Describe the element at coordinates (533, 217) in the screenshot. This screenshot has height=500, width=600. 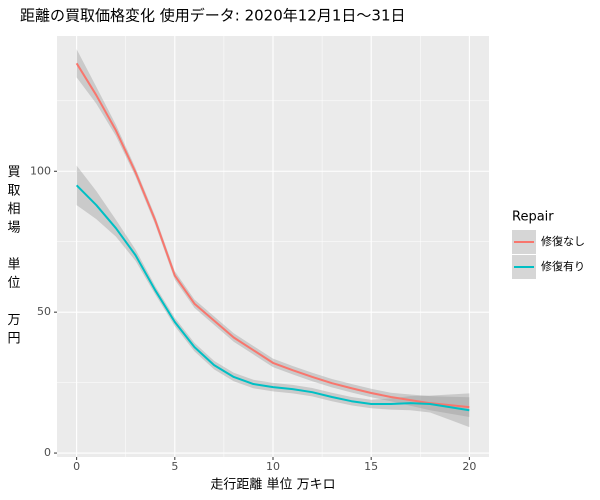
I see `legend-title: Repair` at that location.